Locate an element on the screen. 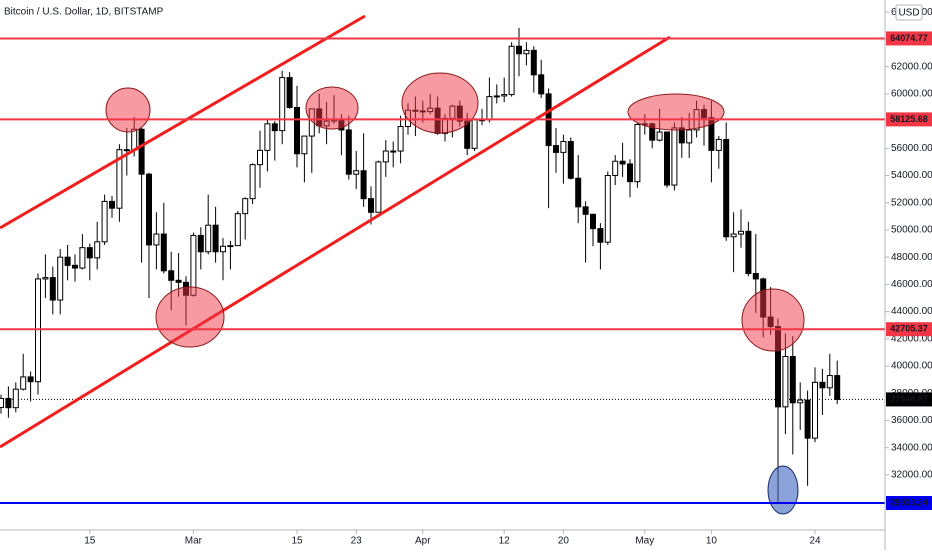 The width and height of the screenshot is (932, 555). x-tick-label: Mar is located at coordinates (194, 541).